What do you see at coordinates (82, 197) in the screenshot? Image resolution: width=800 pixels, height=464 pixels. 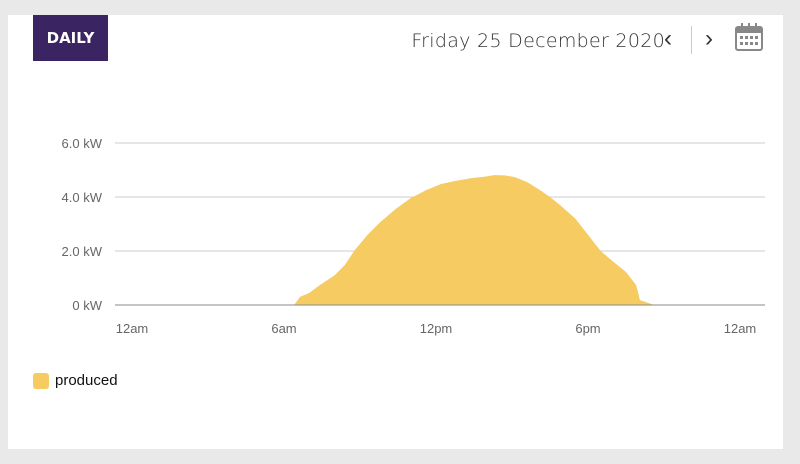 I see `y-tick-label: 4.0 kW` at bounding box center [82, 197].